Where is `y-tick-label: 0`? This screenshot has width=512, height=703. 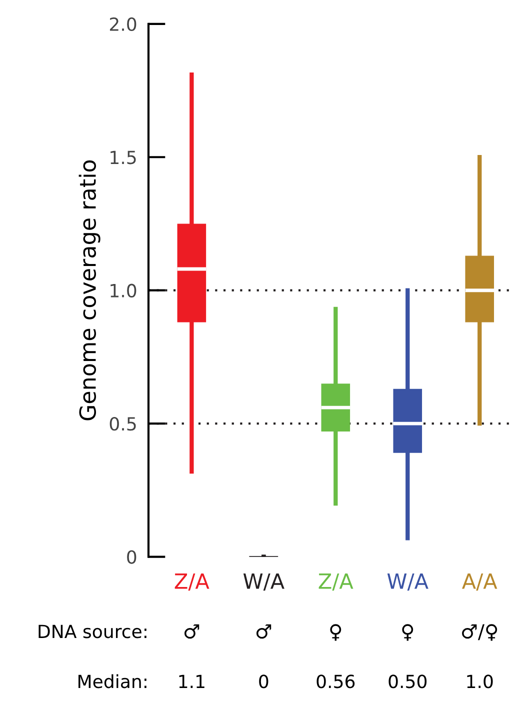 y-tick-label: 0 is located at coordinates (131, 557).